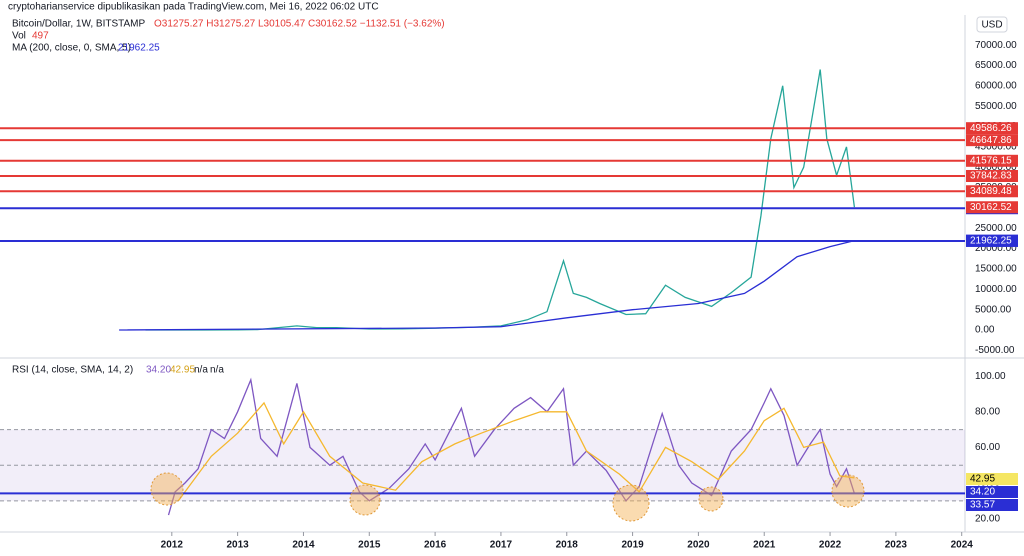 This screenshot has height=556, width=1024. What do you see at coordinates (987, 411) in the screenshot?
I see `y-tick-label: 80.00` at bounding box center [987, 411].